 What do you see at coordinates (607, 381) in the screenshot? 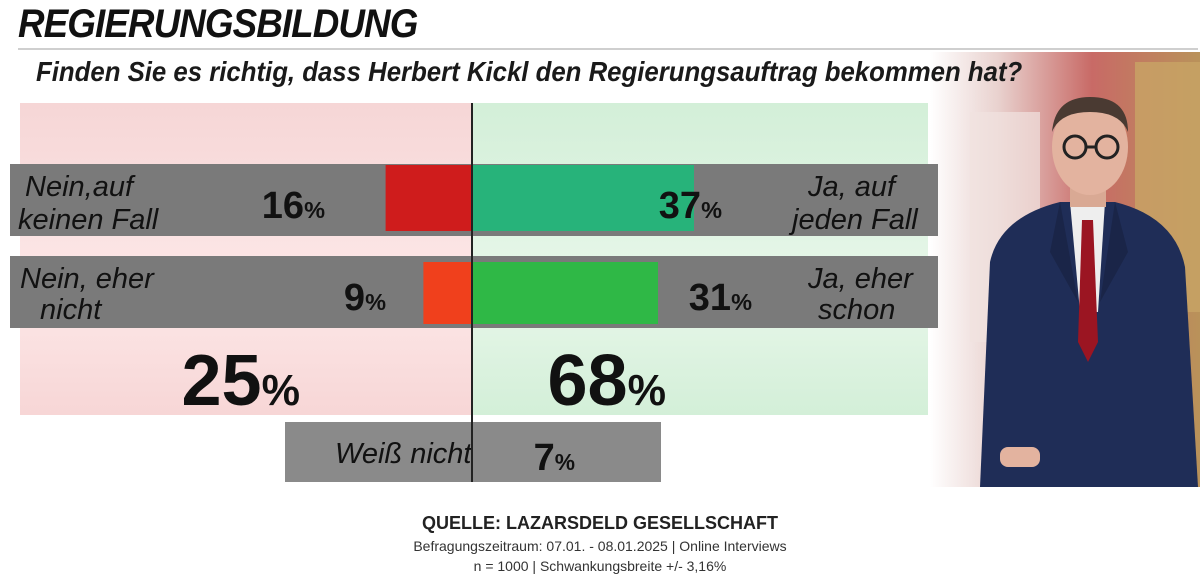
I see `total-yes: 68%` at bounding box center [607, 381].